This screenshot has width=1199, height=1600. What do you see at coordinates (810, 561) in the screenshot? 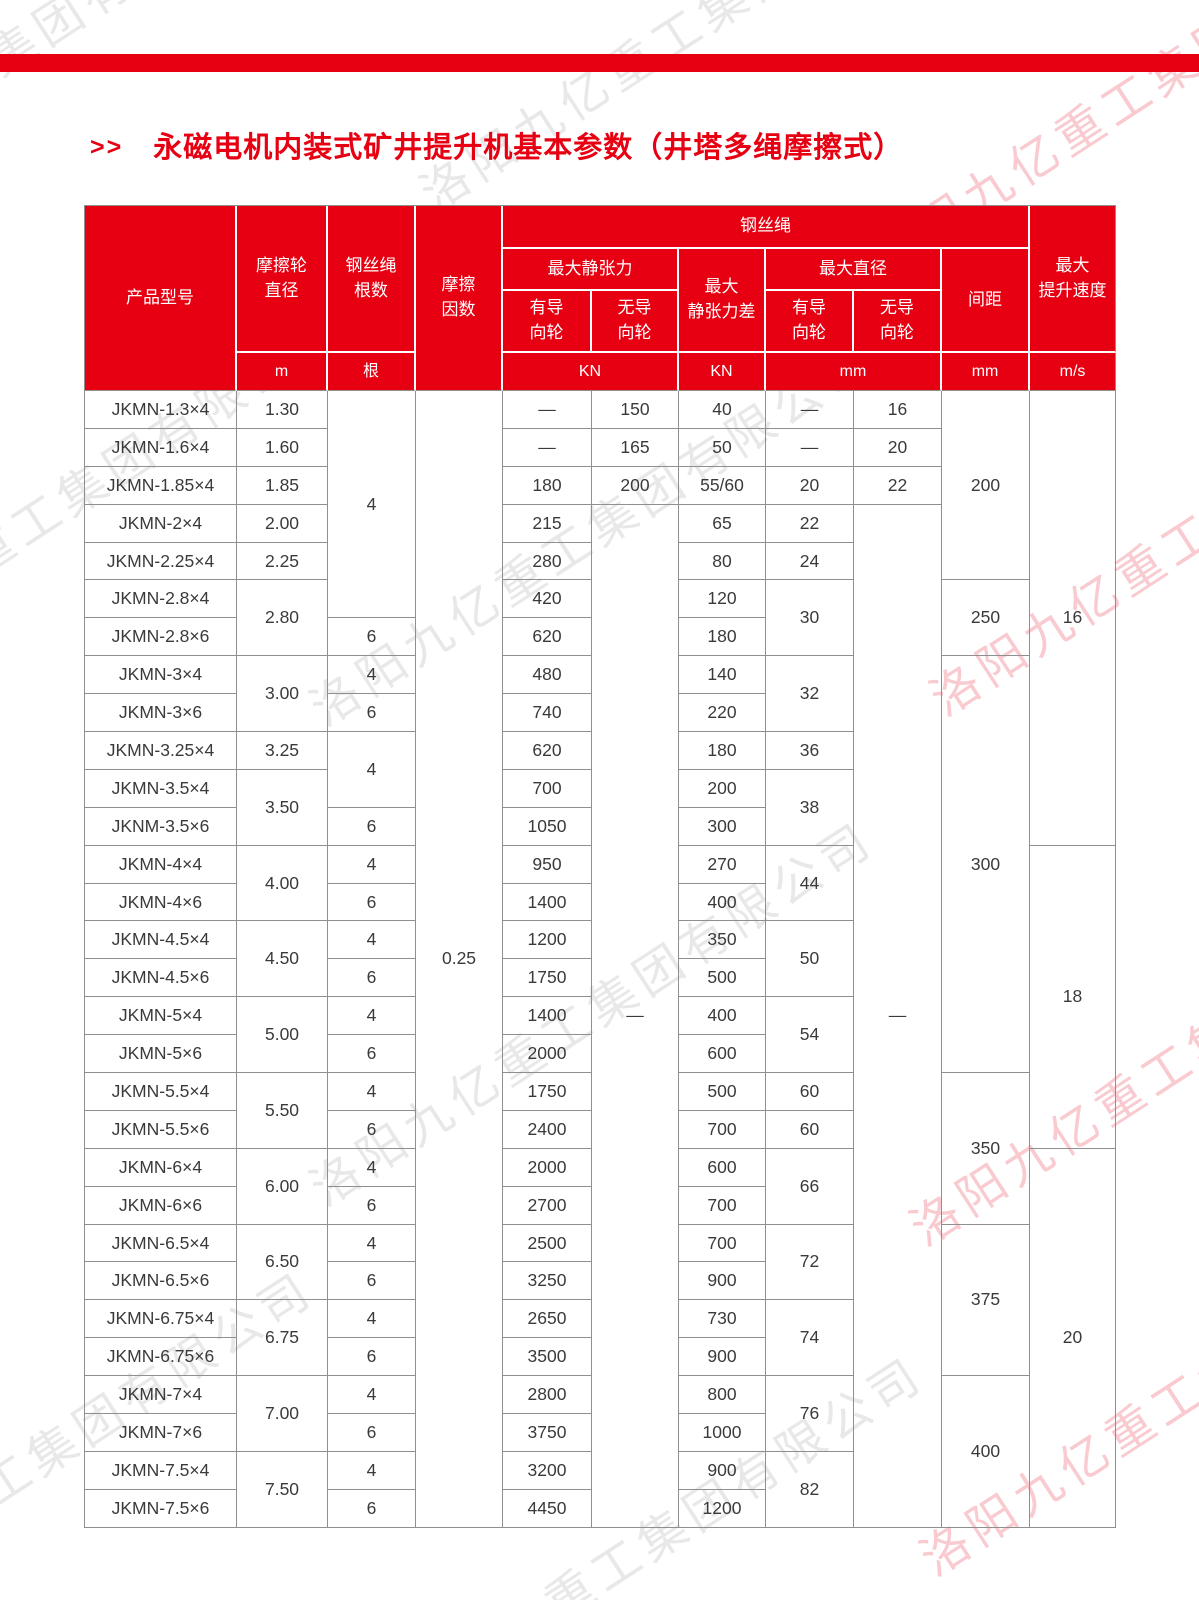
I see `body-cell: 24` at bounding box center [810, 561].